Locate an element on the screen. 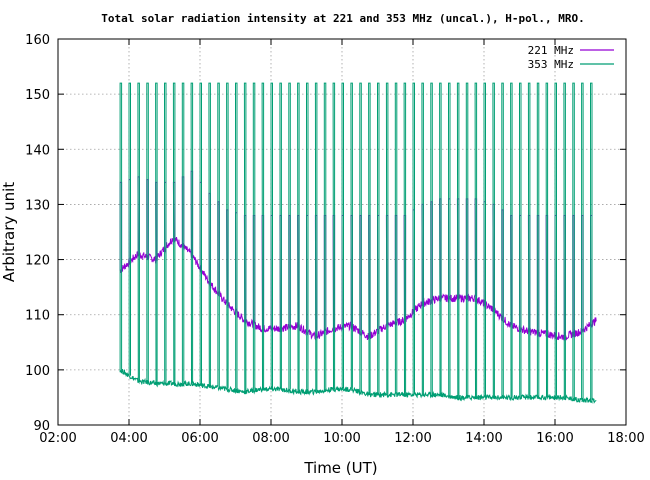 The height and width of the screenshot is (480, 650). y-axis-label: Arbitrary unit is located at coordinates (9, 232).